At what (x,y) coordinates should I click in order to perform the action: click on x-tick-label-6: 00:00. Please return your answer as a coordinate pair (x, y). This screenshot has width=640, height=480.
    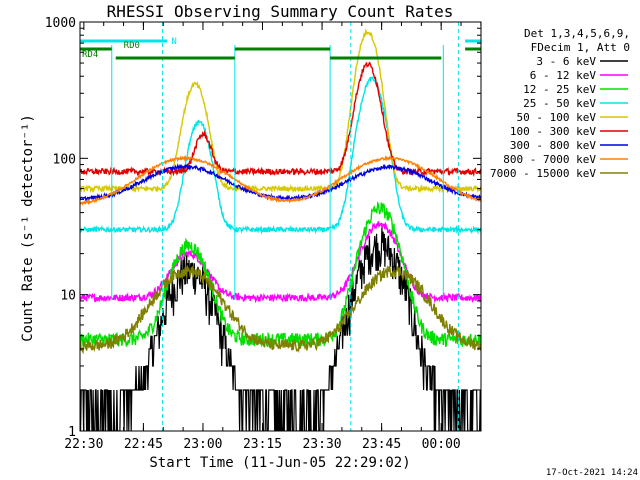
    Looking at the image, I should click on (441, 444).